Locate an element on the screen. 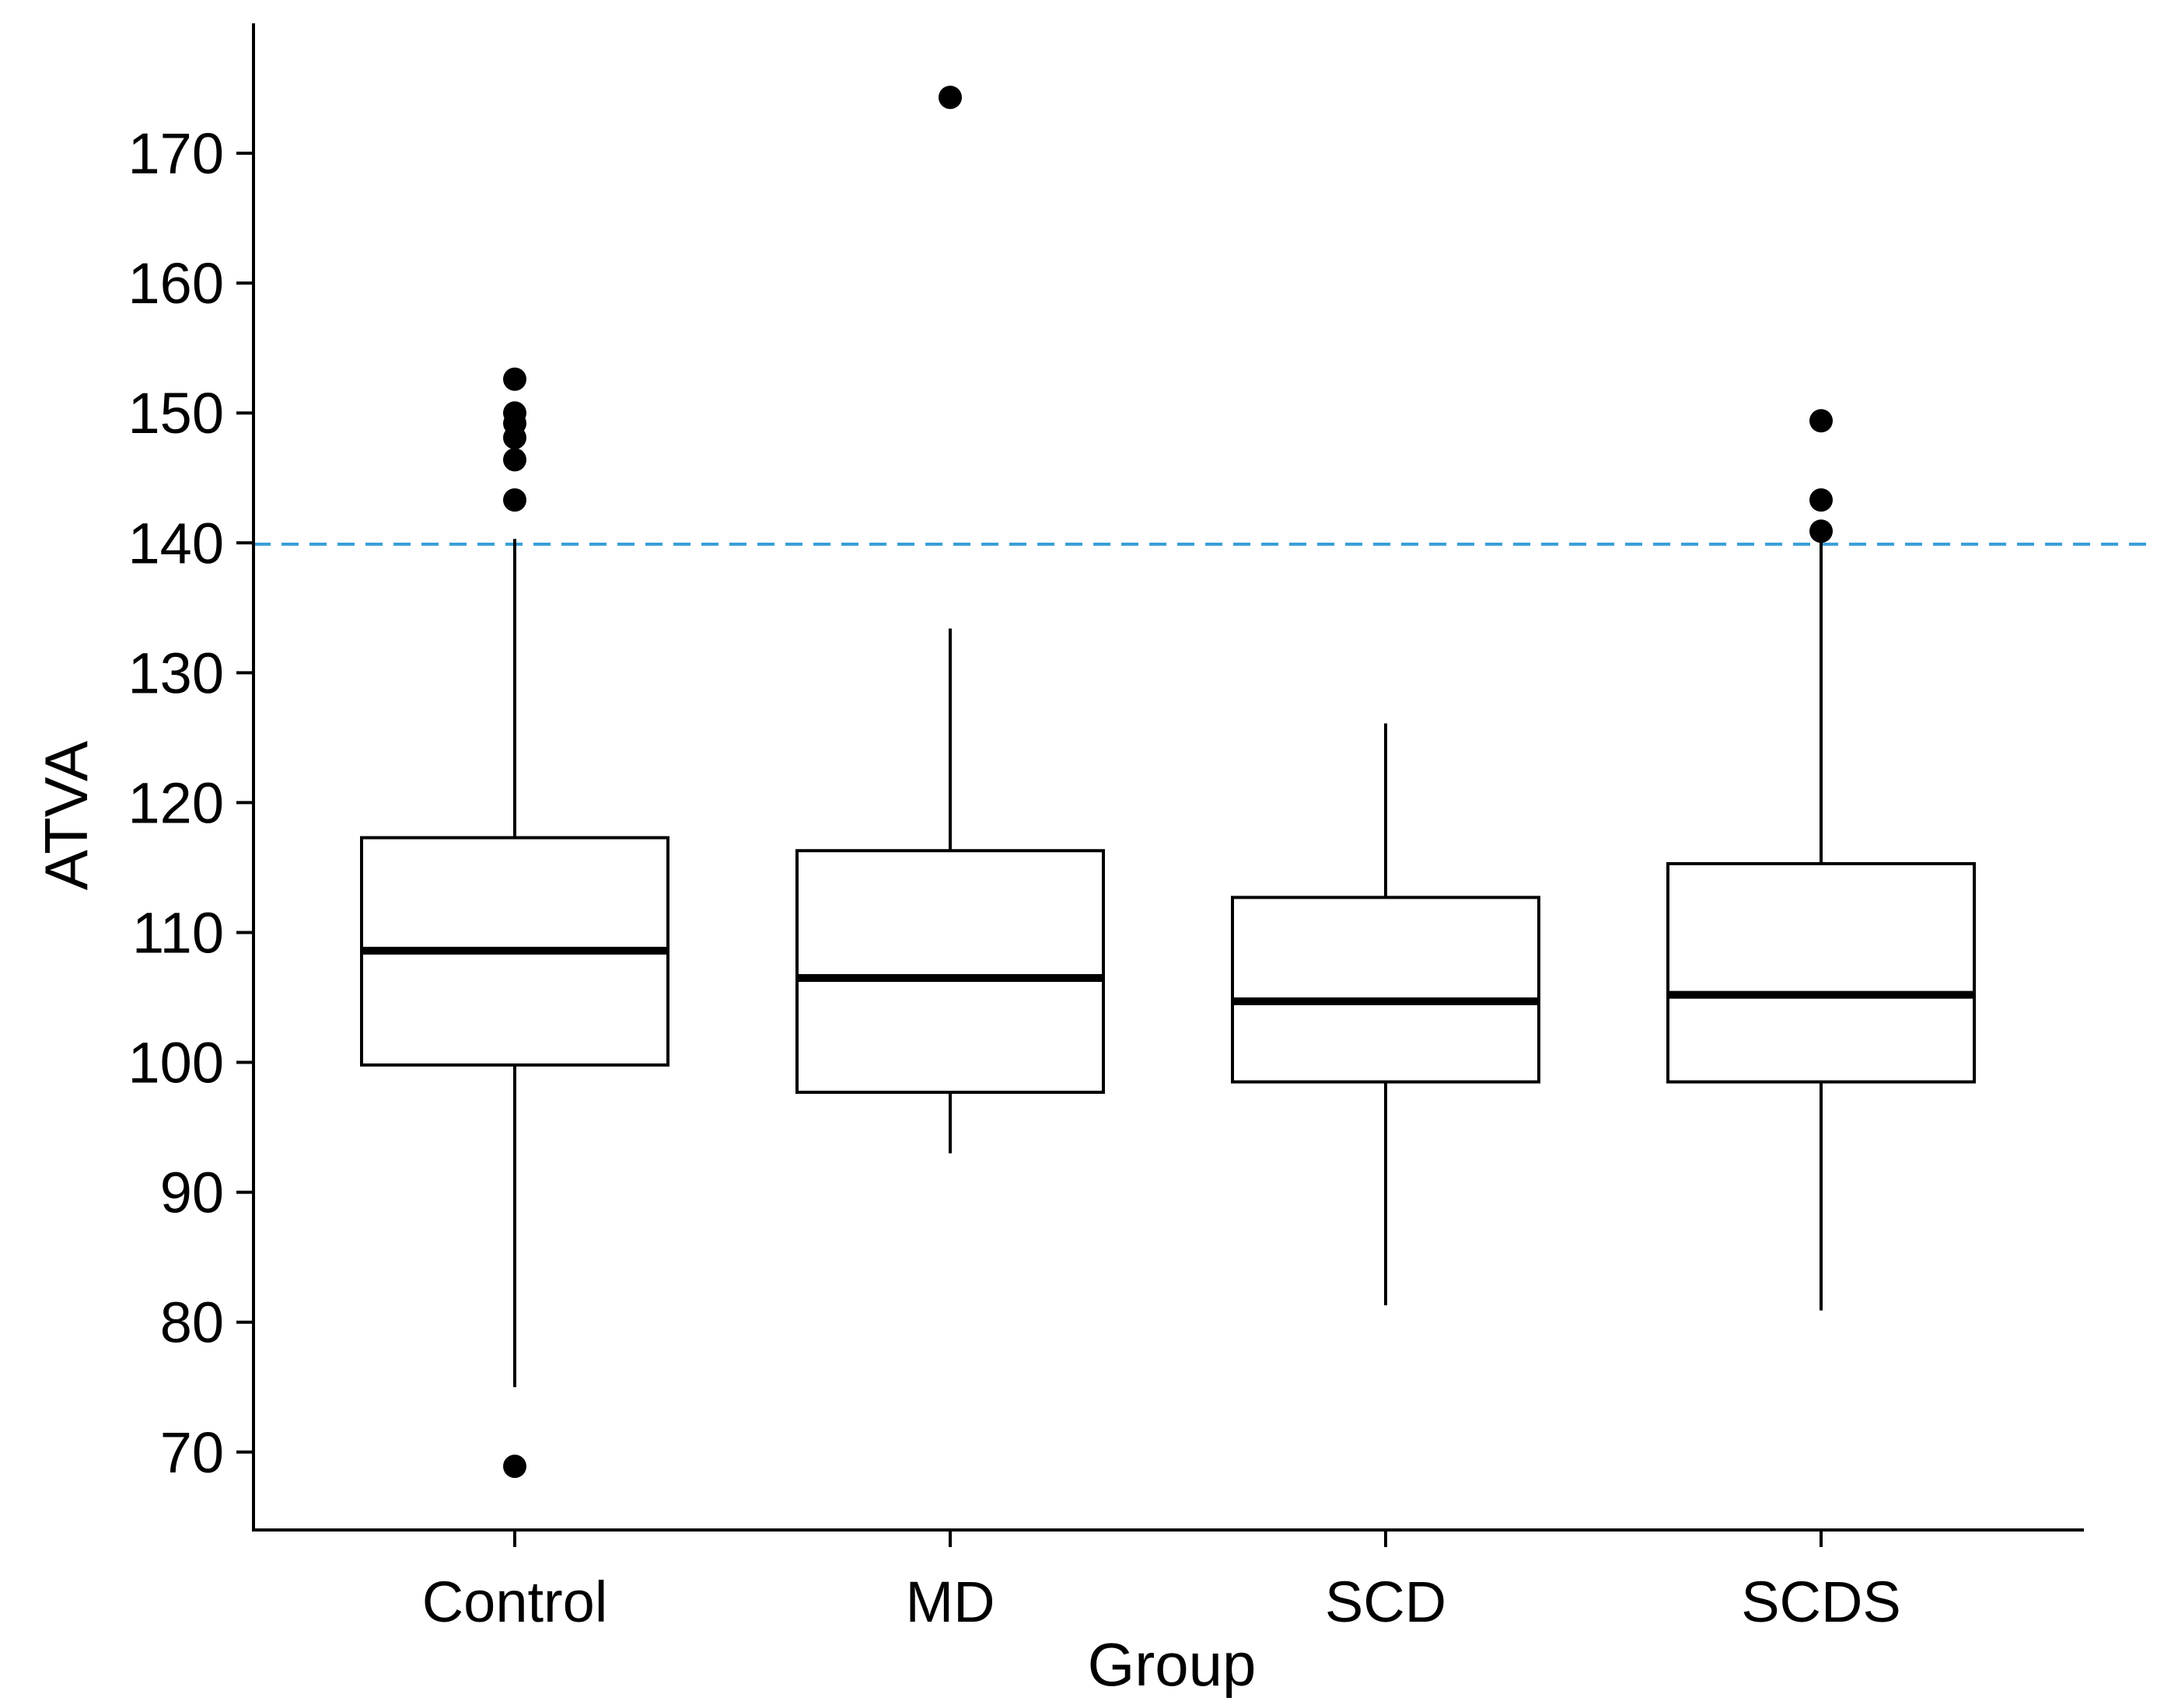  y-tick-label: 70 is located at coordinates (192, 1452).